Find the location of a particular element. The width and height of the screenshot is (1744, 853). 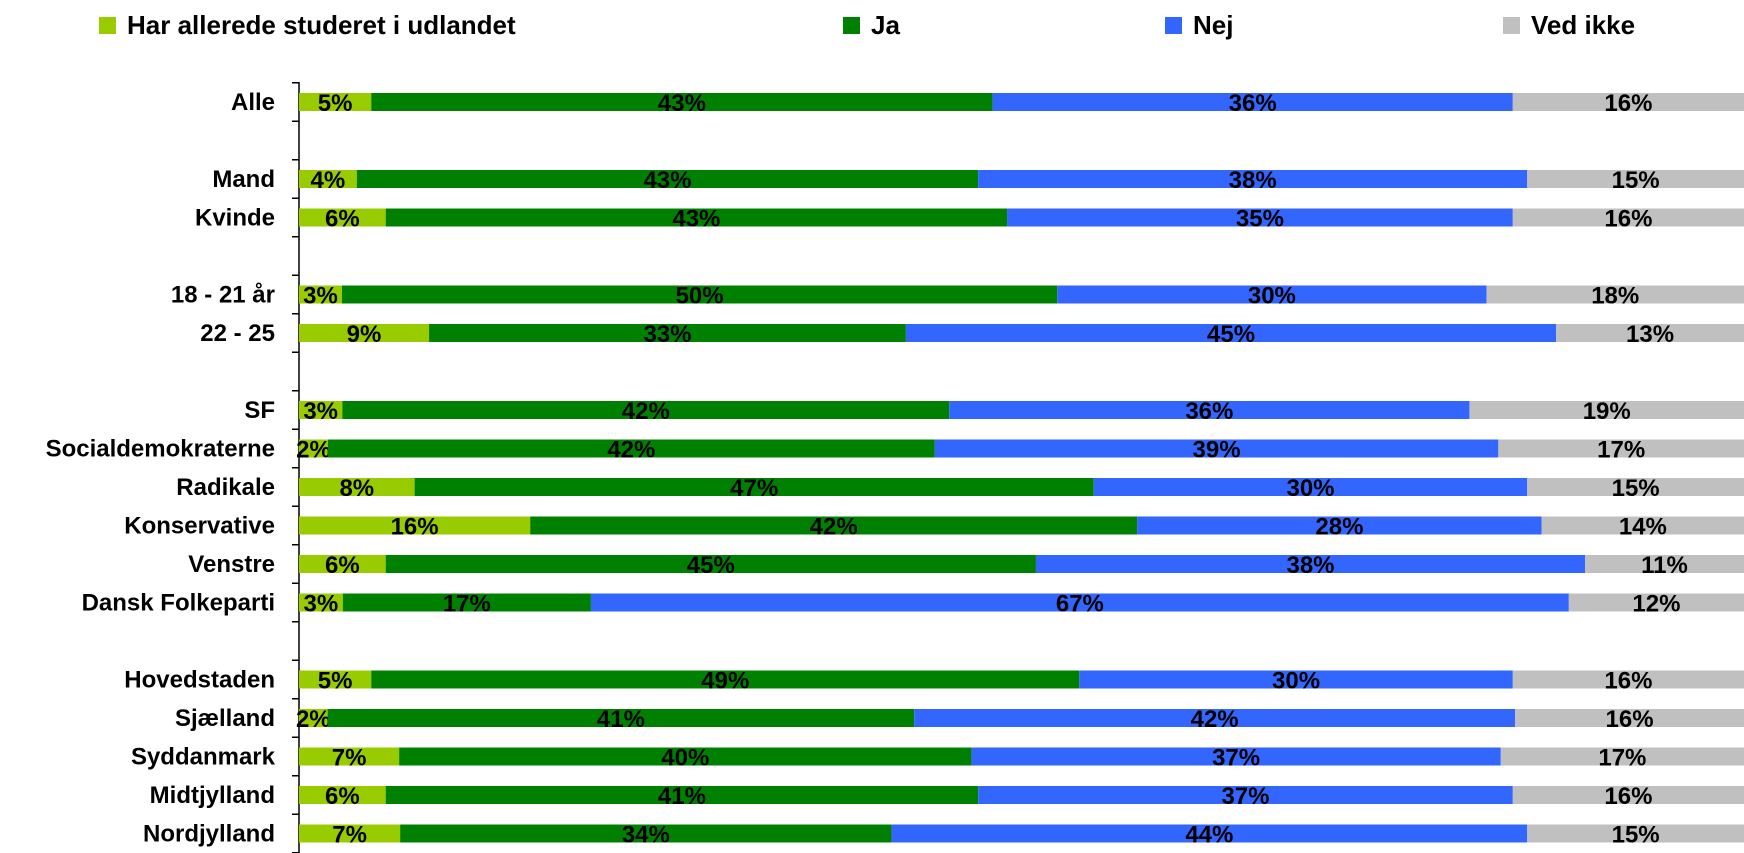

bar-row: Sjælland 2% 41% 42% 16% is located at coordinates (959, 719).